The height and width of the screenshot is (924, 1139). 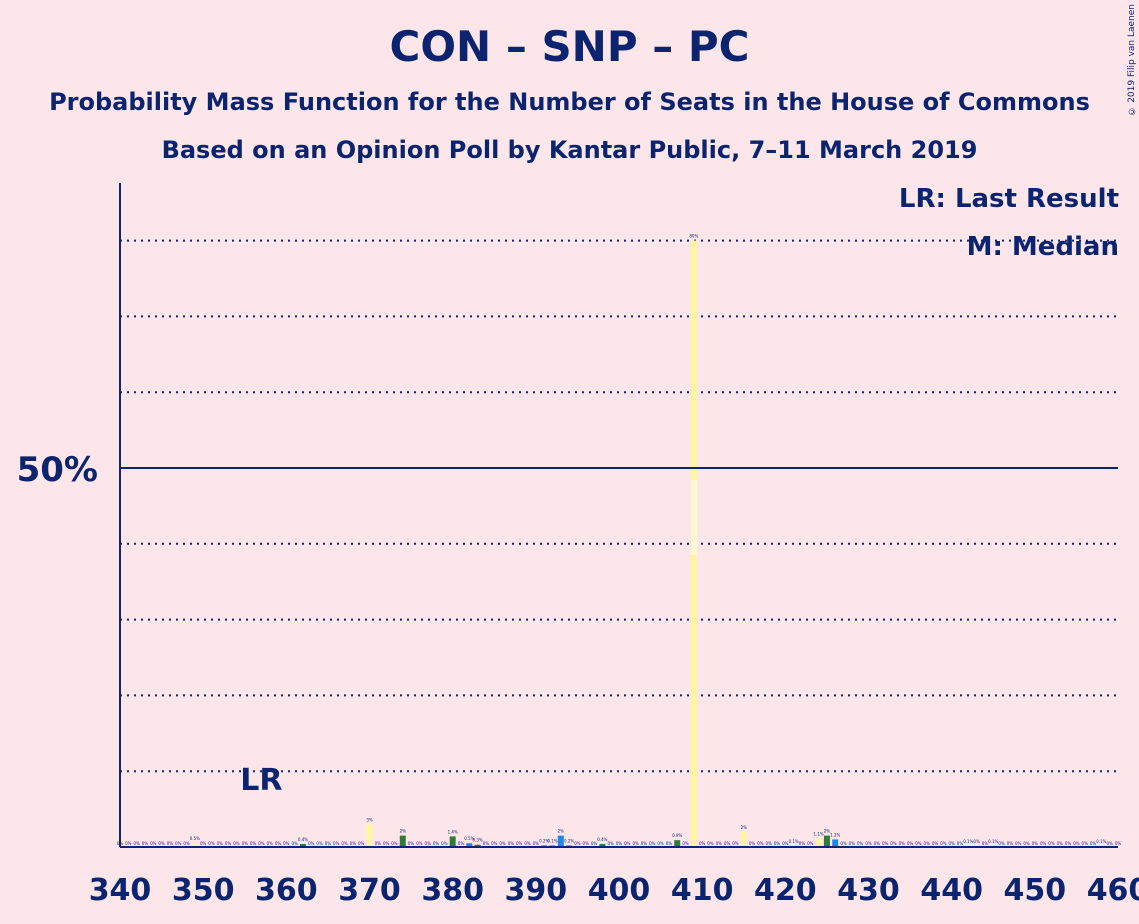 I want to click on data-label-391: 0.2%, so click(x=544, y=840).